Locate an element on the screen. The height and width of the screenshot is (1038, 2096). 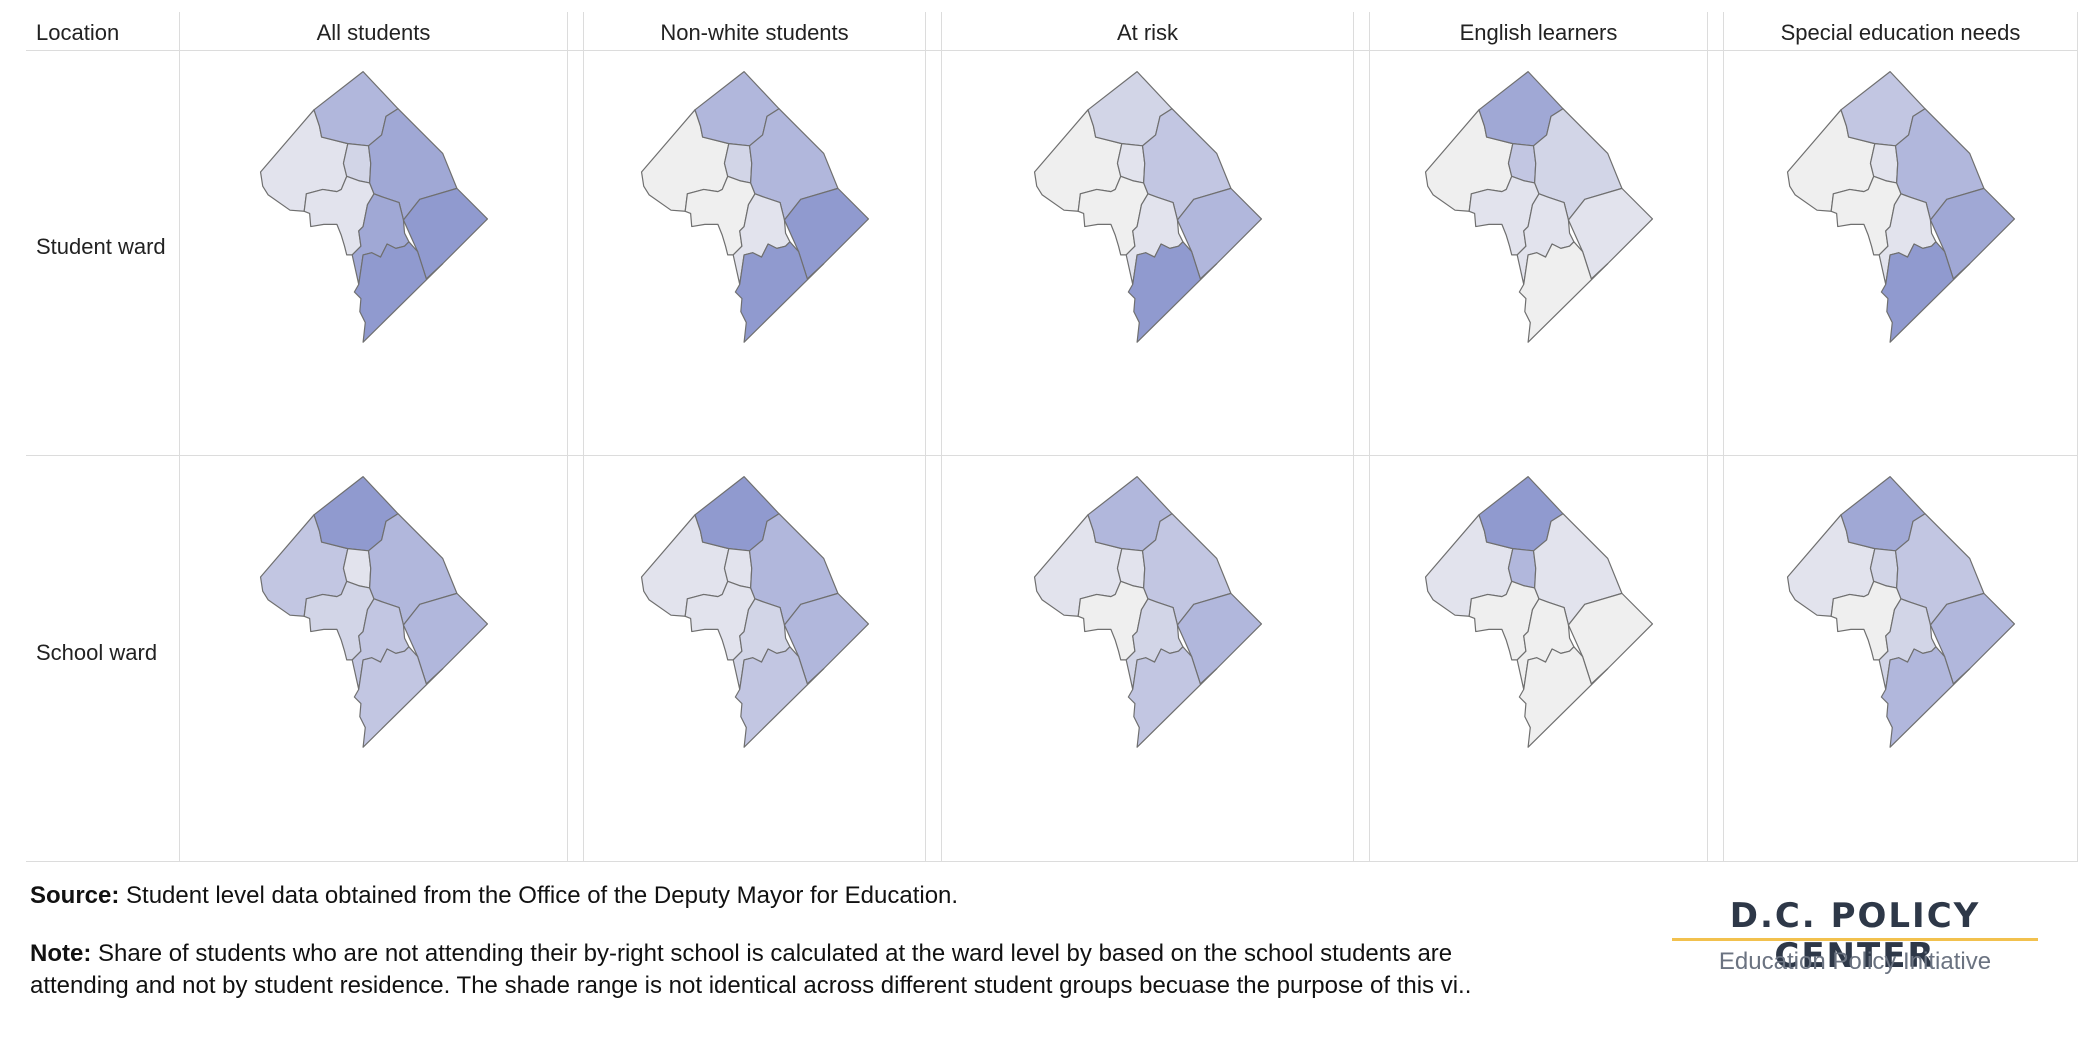
column-header-at-risk: At risk is located at coordinates (1147, 32).